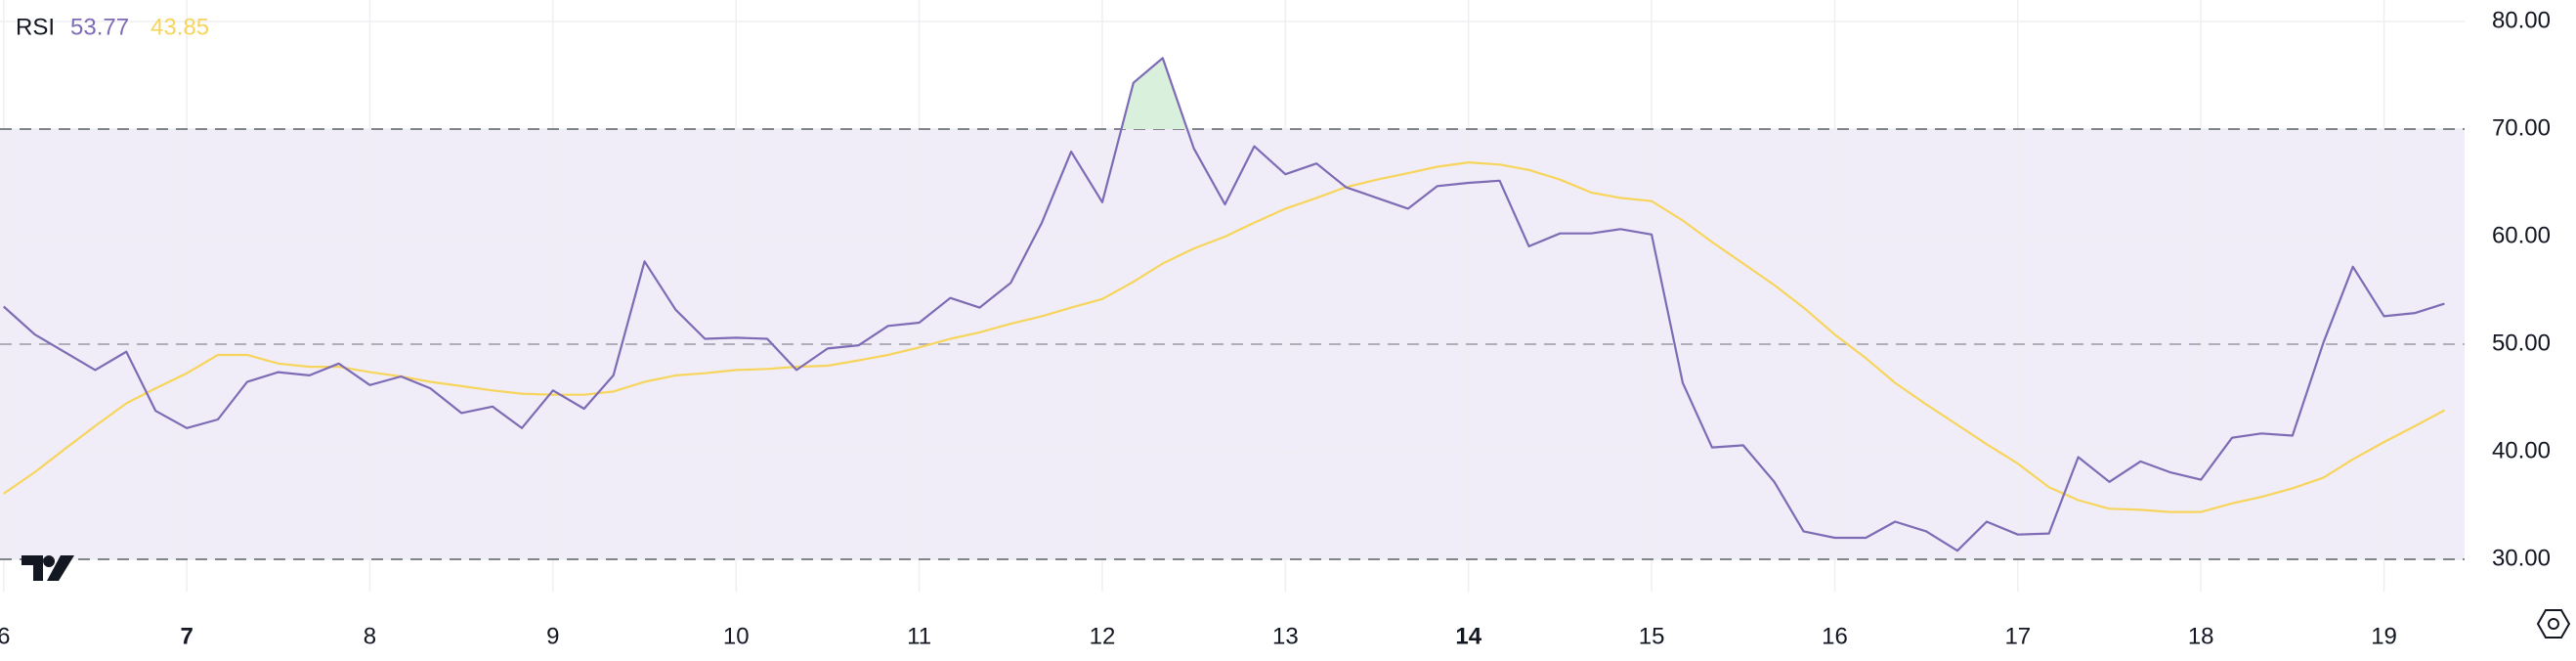  Describe the element at coordinates (36, 27) in the screenshot. I see `chart-title: RSI` at that location.